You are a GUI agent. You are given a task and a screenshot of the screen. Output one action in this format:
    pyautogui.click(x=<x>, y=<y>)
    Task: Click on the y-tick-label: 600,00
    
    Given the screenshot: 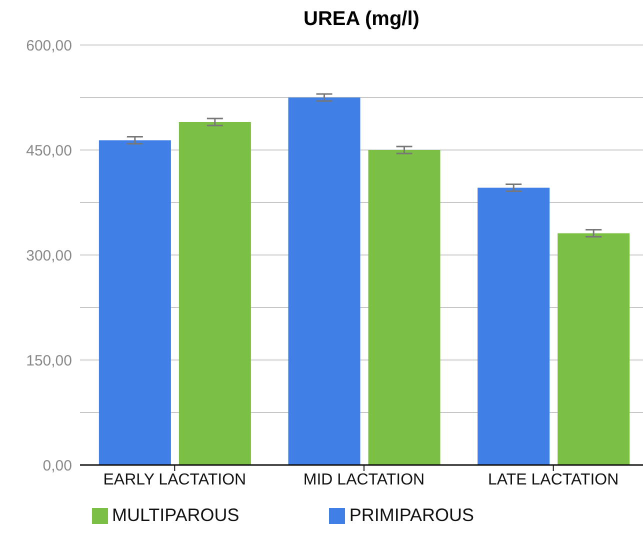 What is the action you would take?
    pyautogui.click(x=49, y=45)
    